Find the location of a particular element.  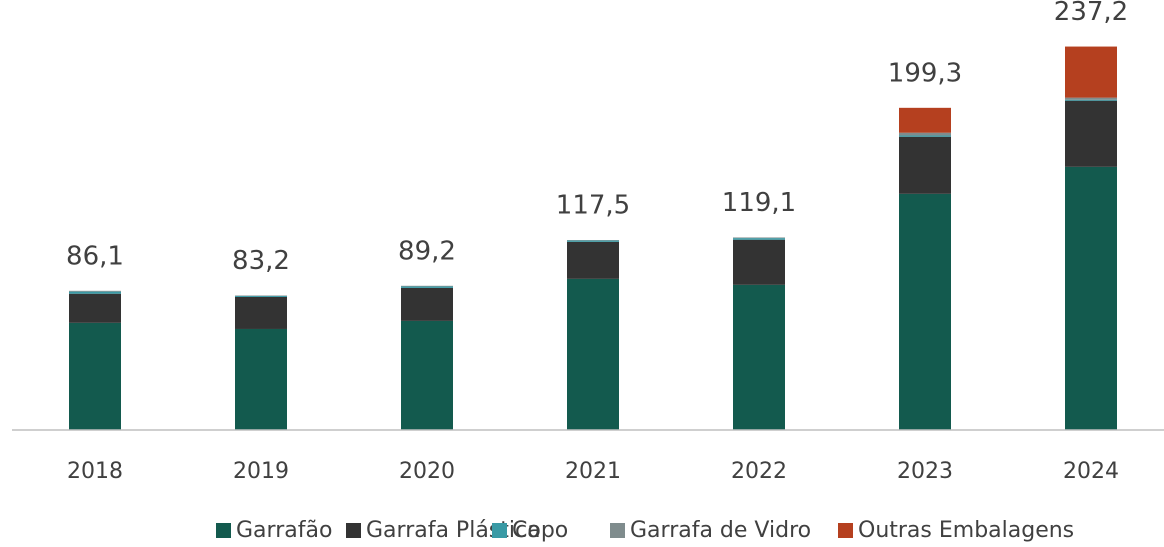

legend-label: Garrafão is located at coordinates (284, 530).